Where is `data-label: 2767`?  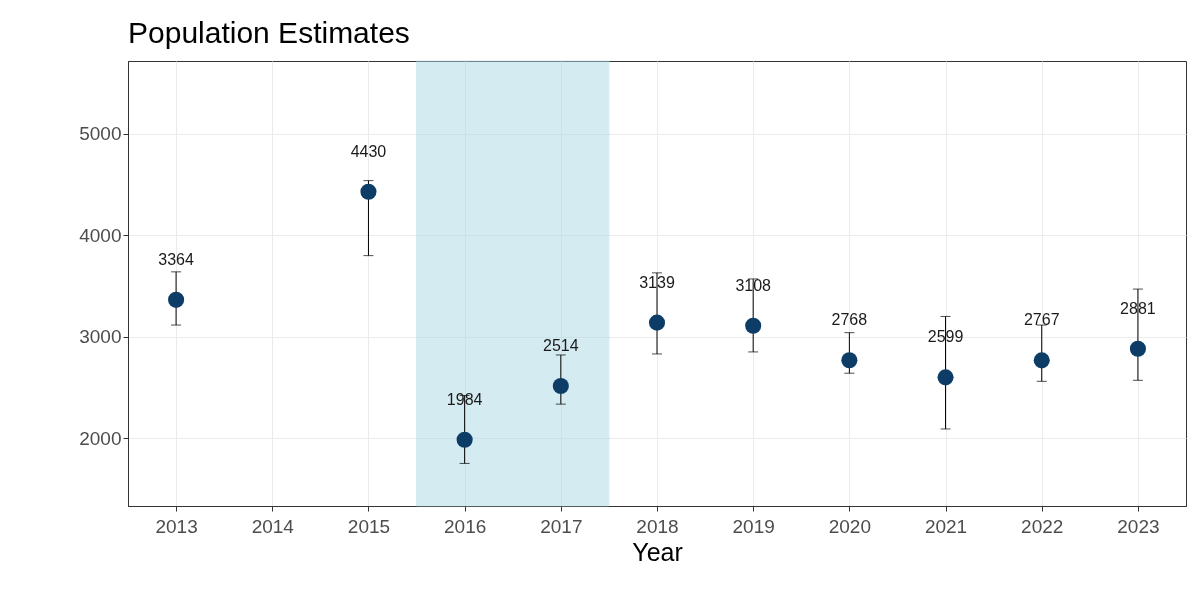
data-label: 2767 is located at coordinates (1041, 320).